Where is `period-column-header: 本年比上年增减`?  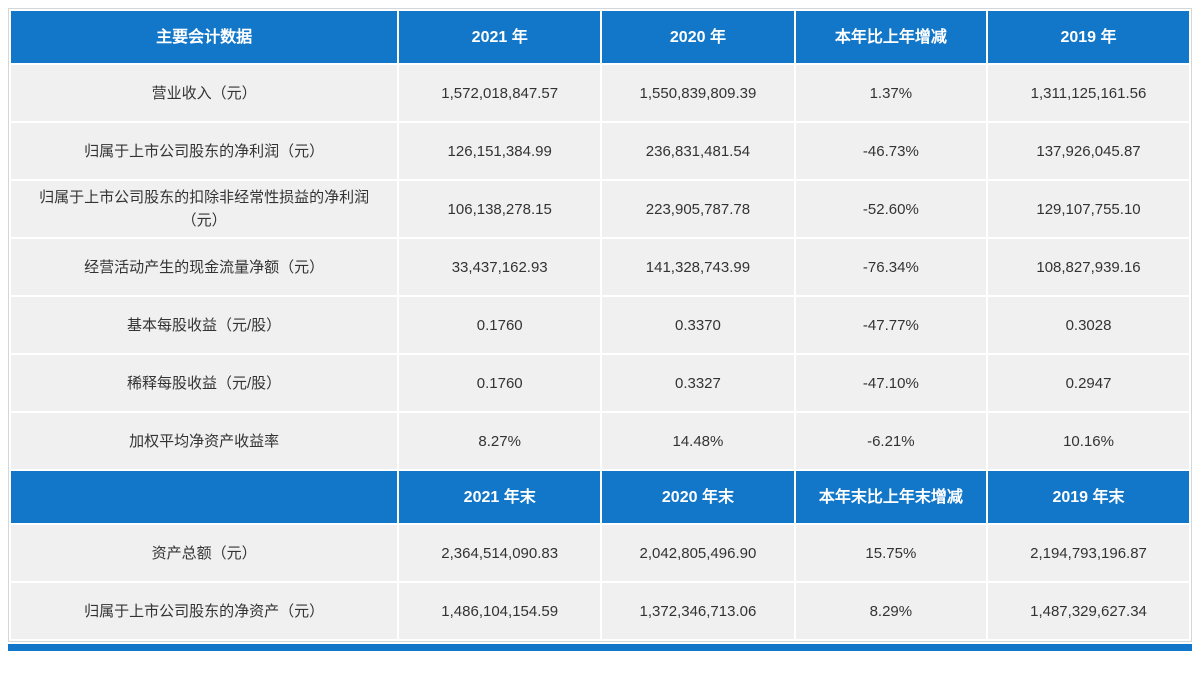 period-column-header: 本年比上年增减 is located at coordinates (891, 37).